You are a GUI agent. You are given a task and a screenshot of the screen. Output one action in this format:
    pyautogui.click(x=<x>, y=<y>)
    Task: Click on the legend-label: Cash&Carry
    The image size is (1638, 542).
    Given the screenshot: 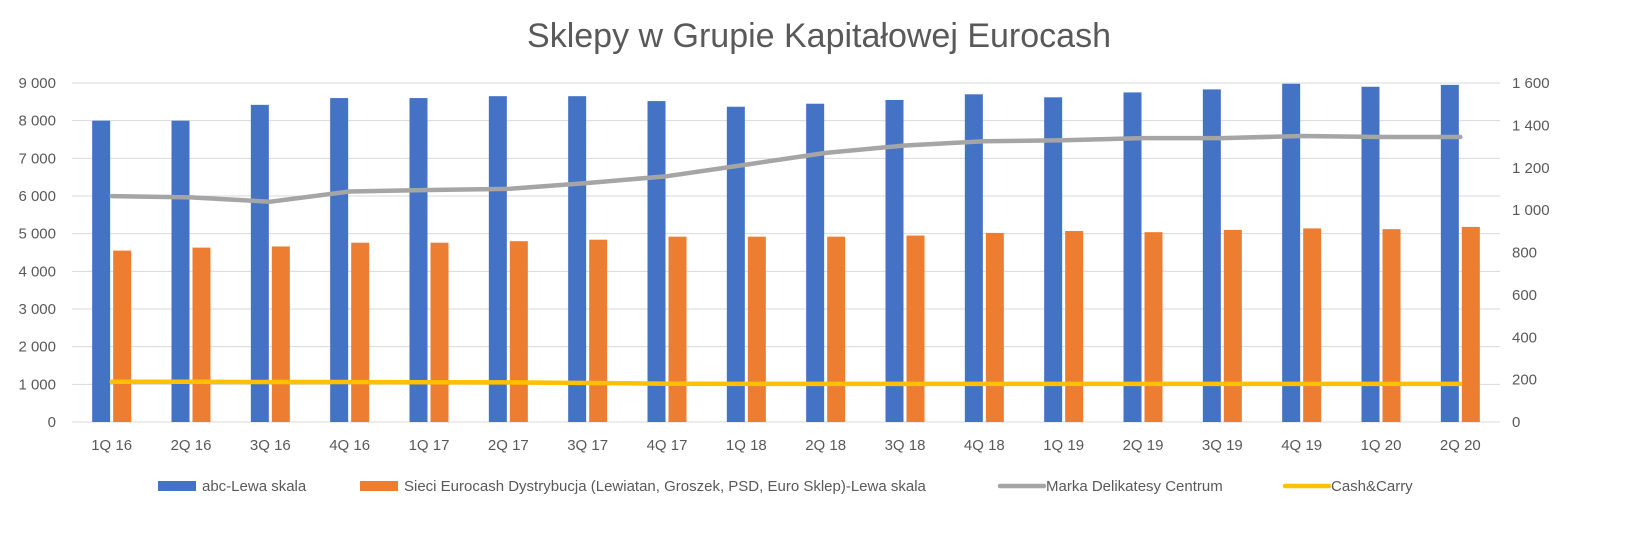 What is the action you would take?
    pyautogui.click(x=1372, y=486)
    